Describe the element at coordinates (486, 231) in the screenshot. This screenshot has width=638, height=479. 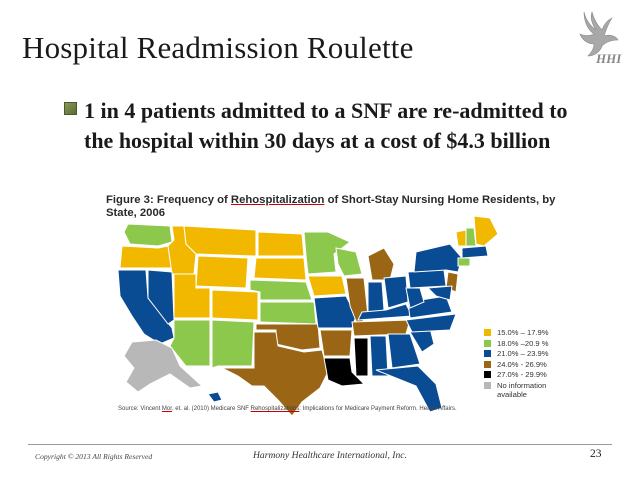
I see `state-maine` at that location.